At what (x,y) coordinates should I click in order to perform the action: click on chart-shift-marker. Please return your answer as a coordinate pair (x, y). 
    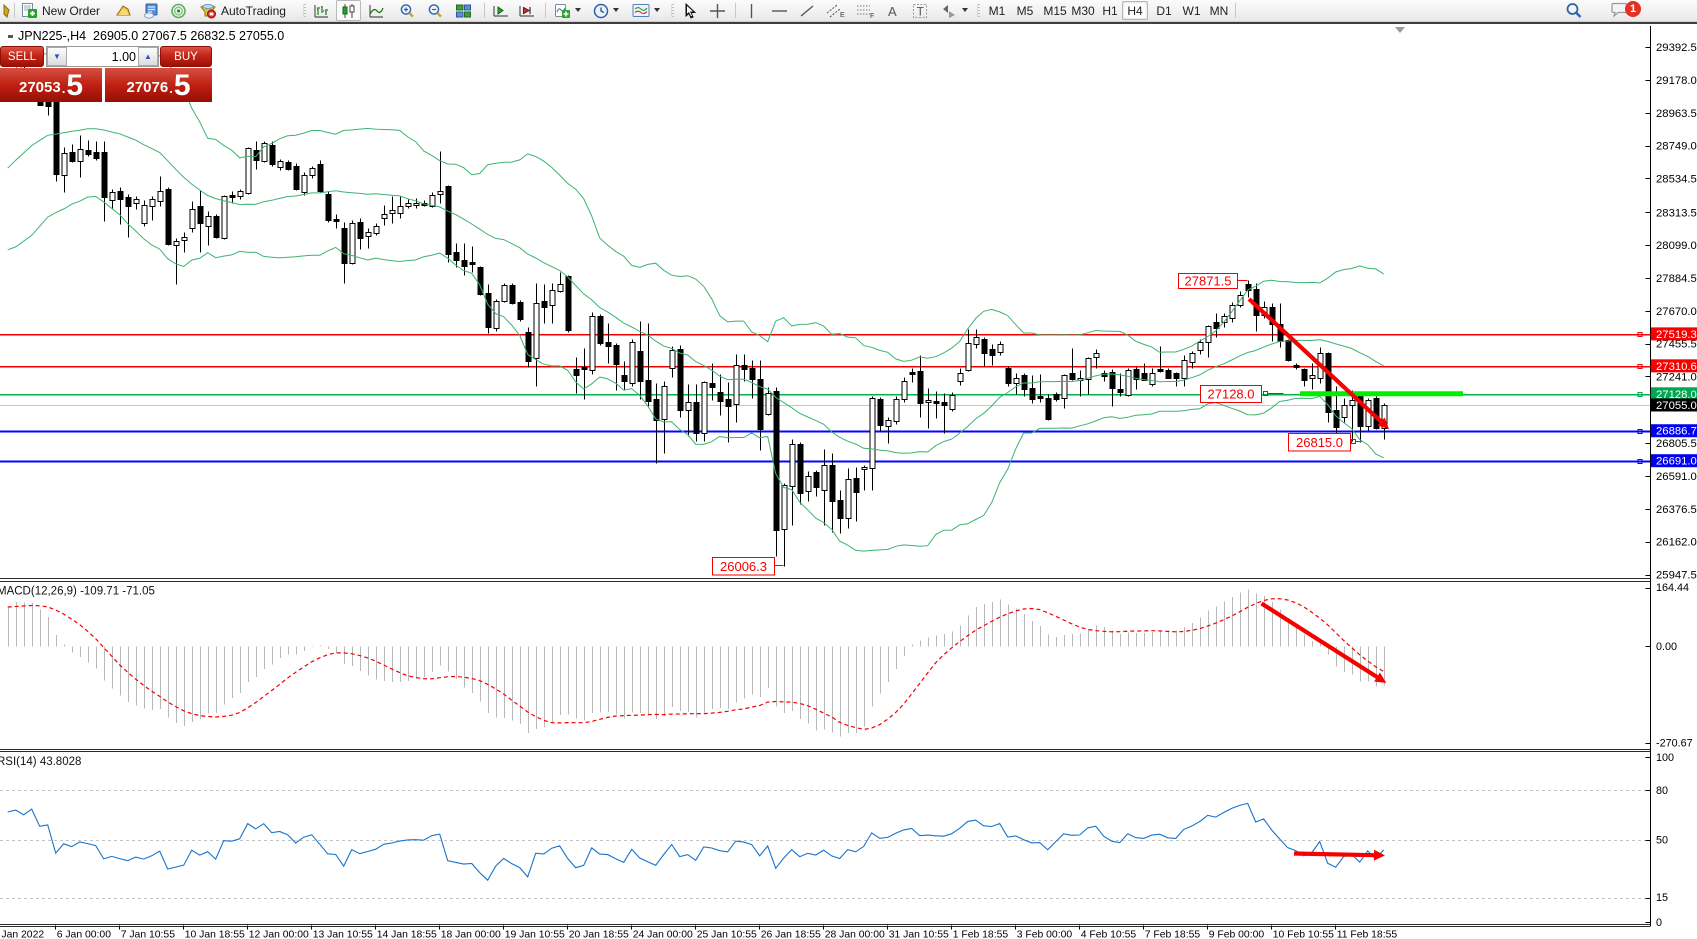
    Looking at the image, I should click on (1400, 30).